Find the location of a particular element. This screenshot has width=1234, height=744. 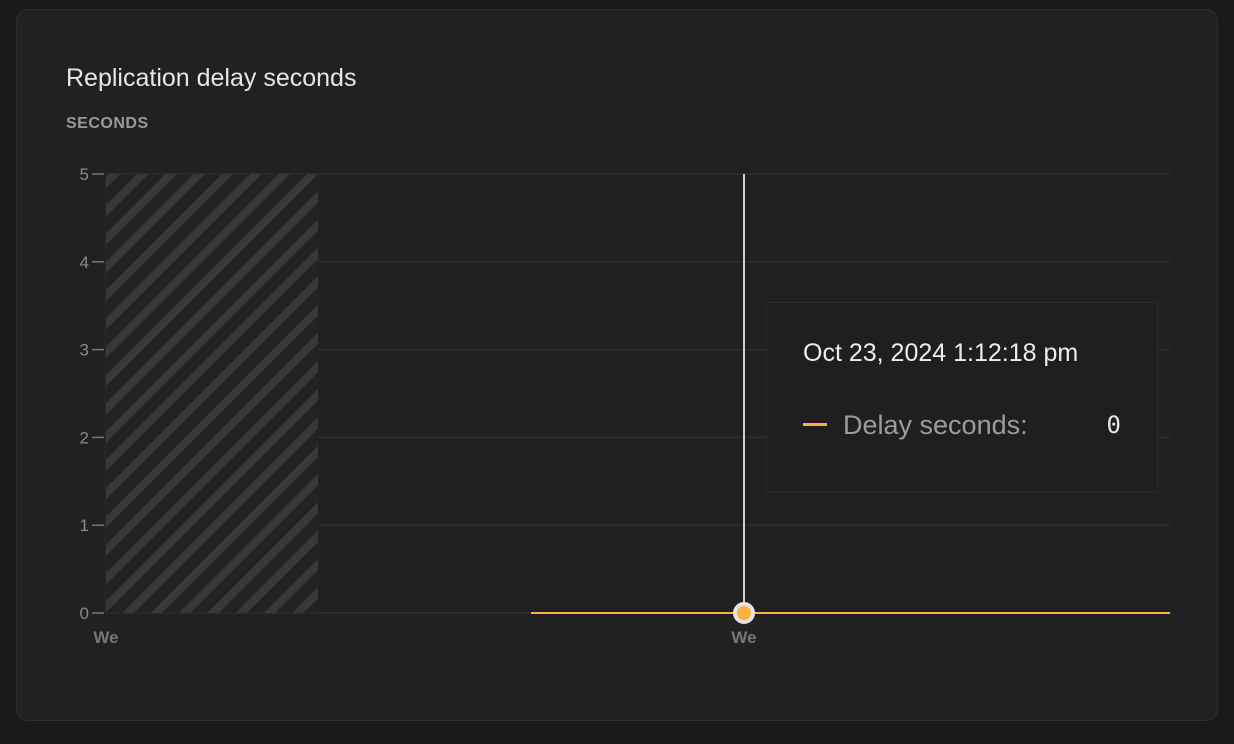

y-tick-label: 0 is located at coordinates (84, 613).